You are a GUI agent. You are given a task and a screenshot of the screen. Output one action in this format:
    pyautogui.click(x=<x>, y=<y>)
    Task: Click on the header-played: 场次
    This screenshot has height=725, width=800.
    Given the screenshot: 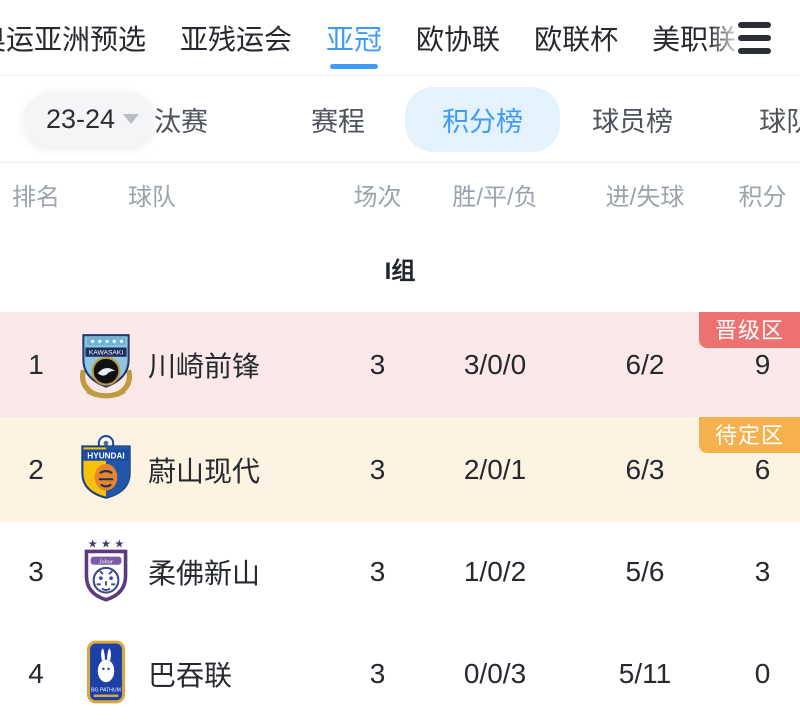 What is the action you would take?
    pyautogui.click(x=377, y=197)
    